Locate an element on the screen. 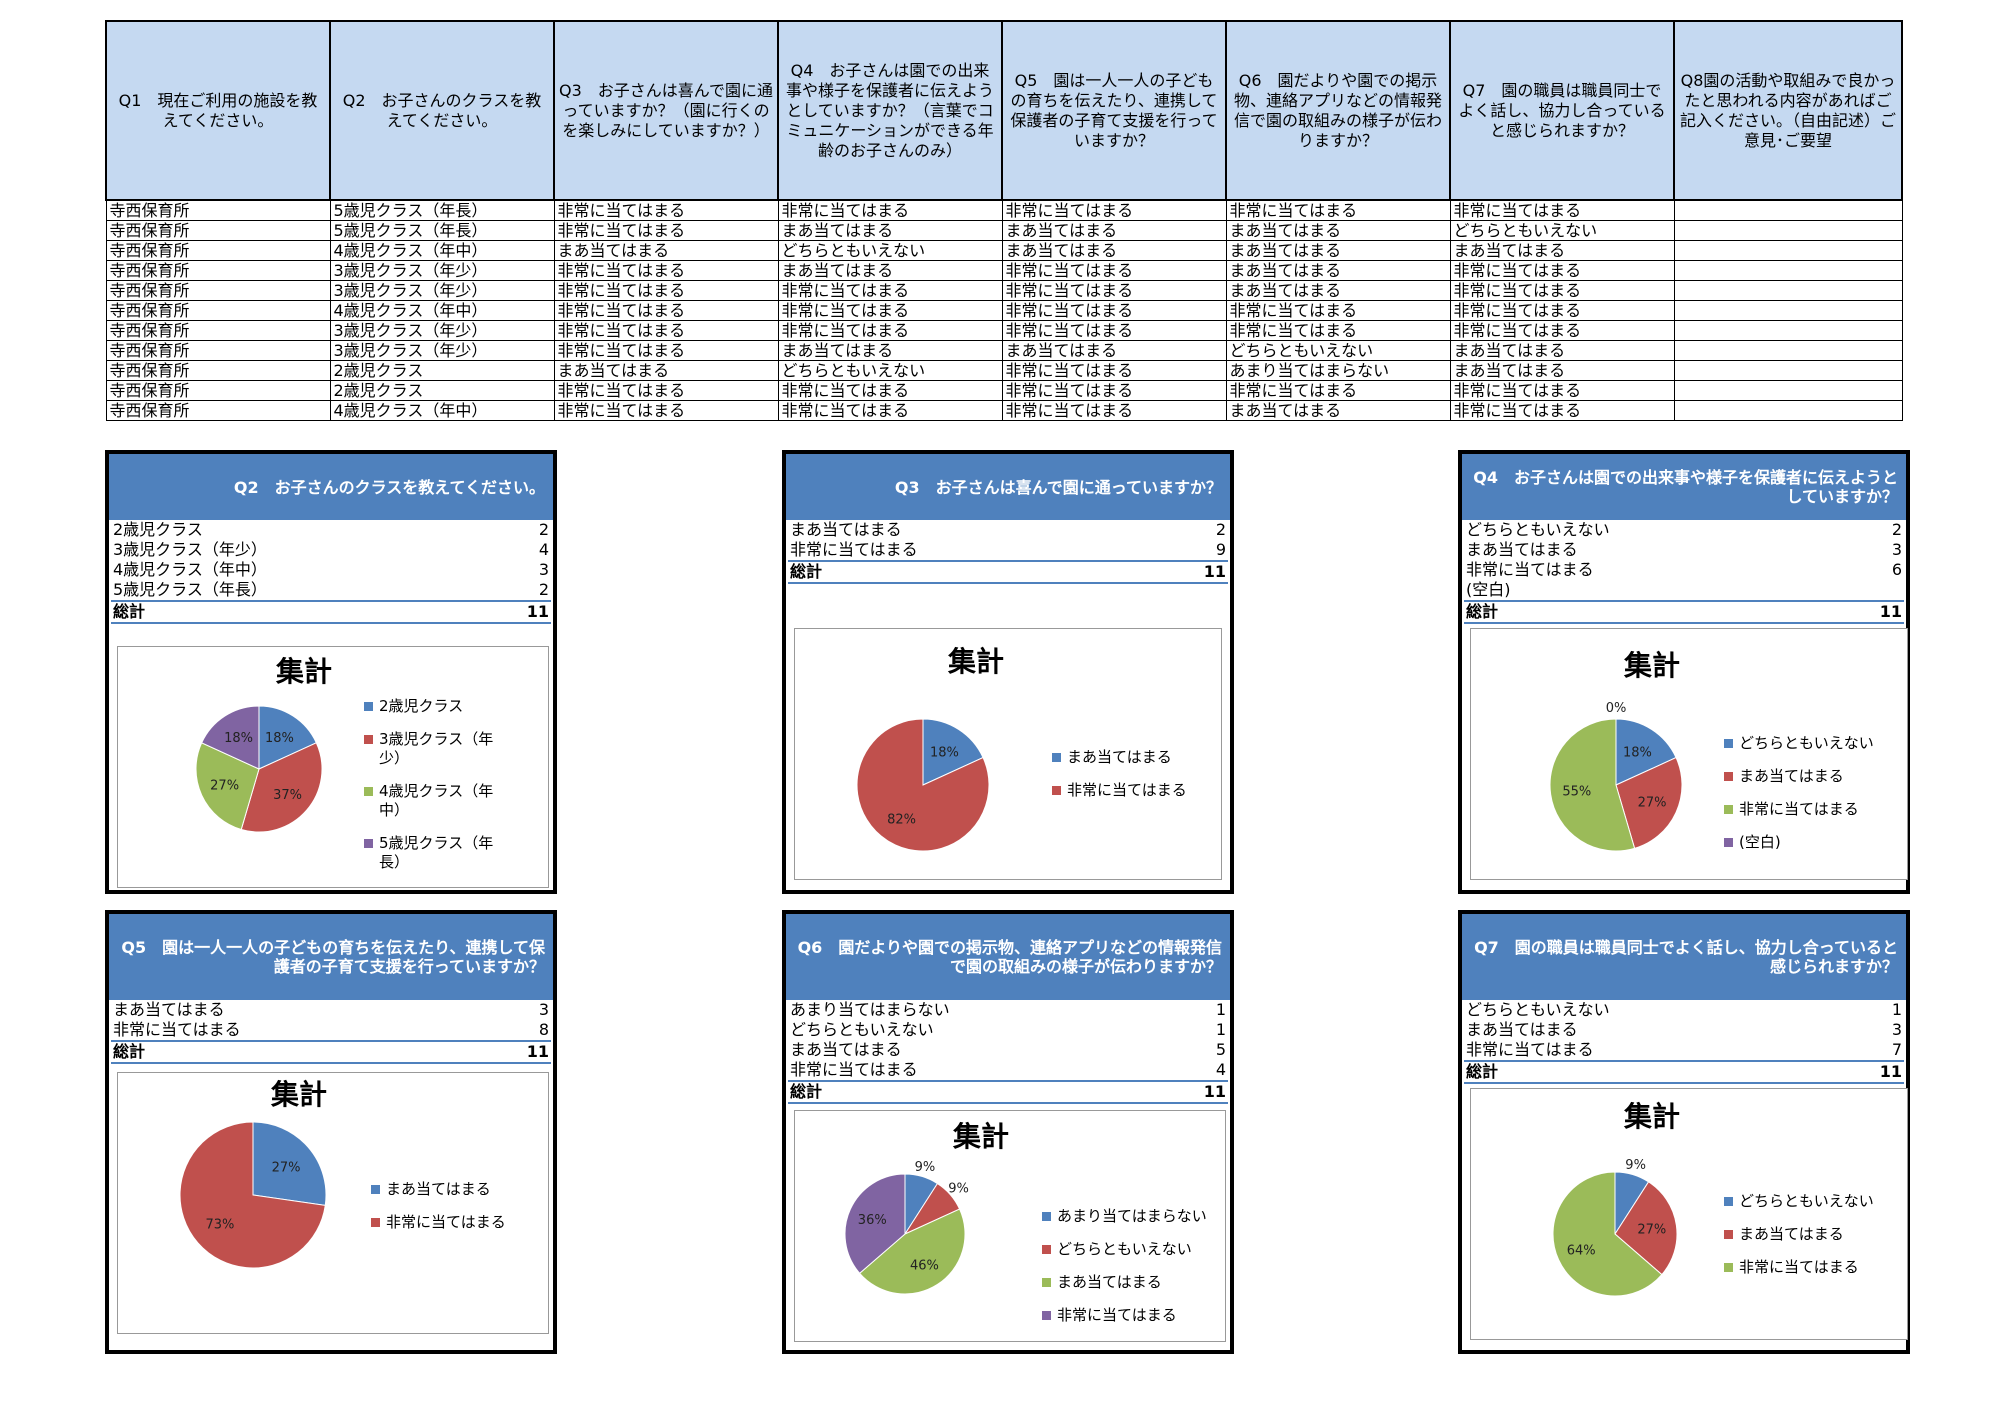  pivot-row: 4歳児クラス（年中） 3 is located at coordinates (331, 570).